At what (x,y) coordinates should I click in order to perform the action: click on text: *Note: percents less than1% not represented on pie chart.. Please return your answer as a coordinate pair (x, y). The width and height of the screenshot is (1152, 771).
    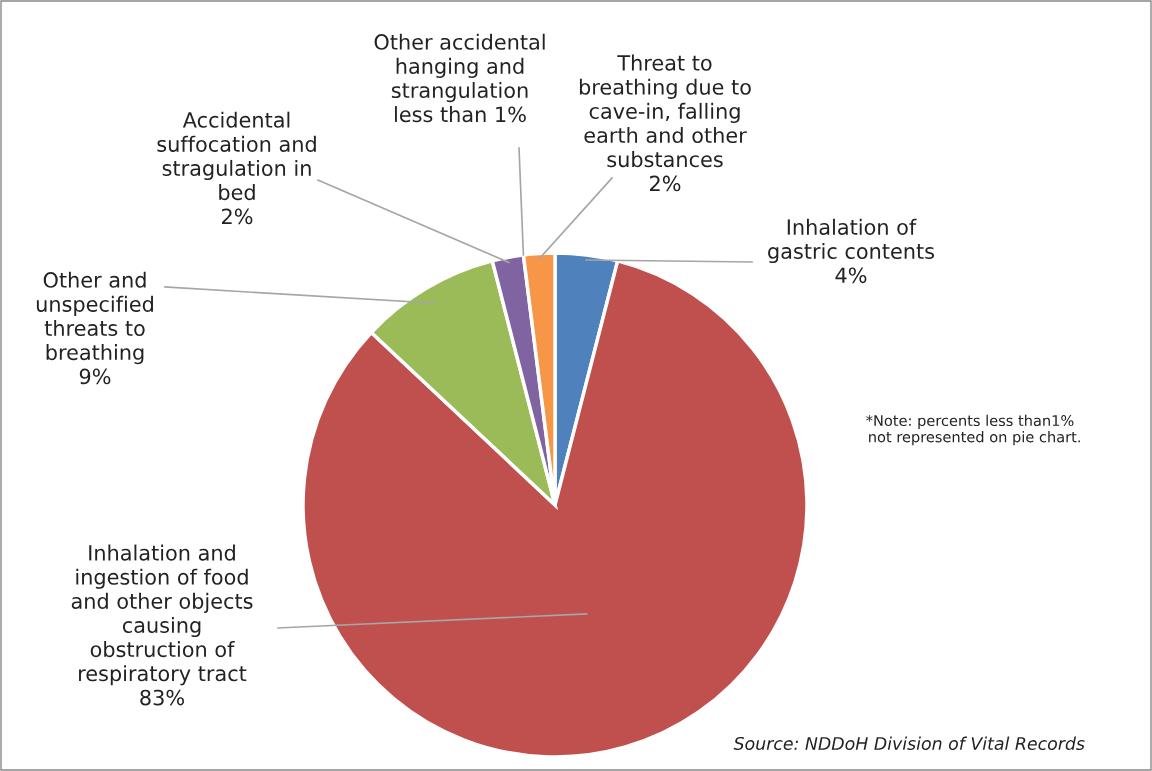
    Looking at the image, I should click on (973, 430).